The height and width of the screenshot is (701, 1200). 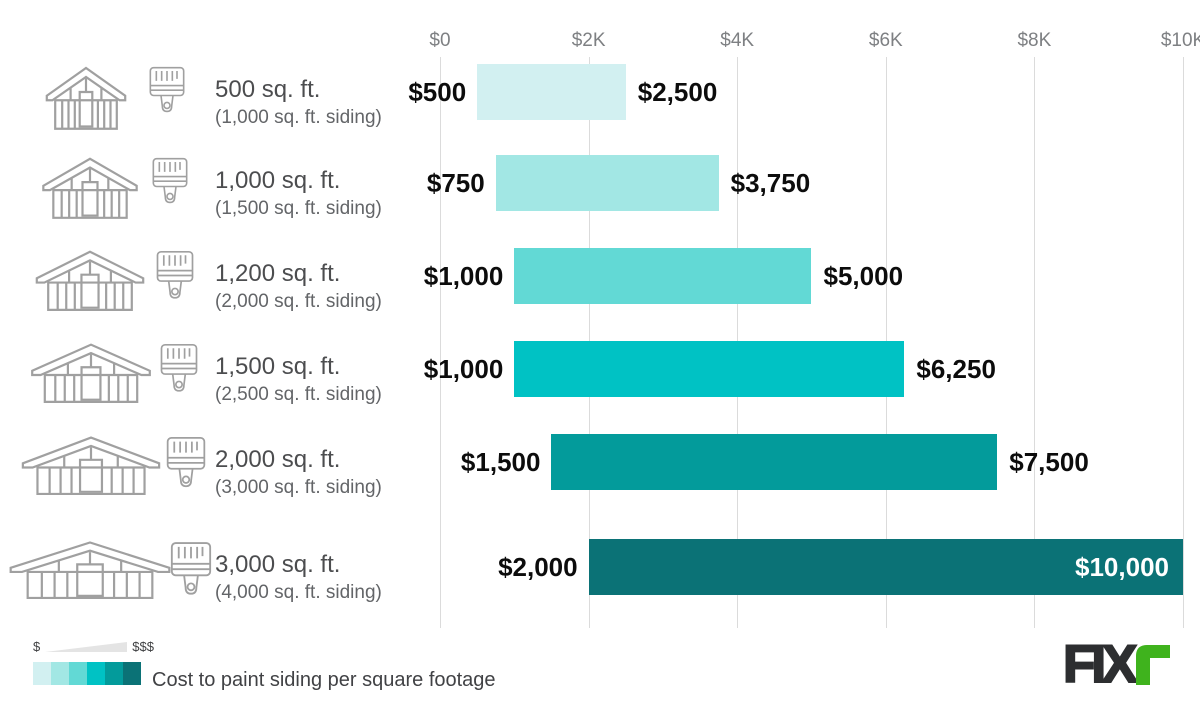 I want to click on row-sublabel: (1,000 sq. ft. siding), so click(x=298, y=117).